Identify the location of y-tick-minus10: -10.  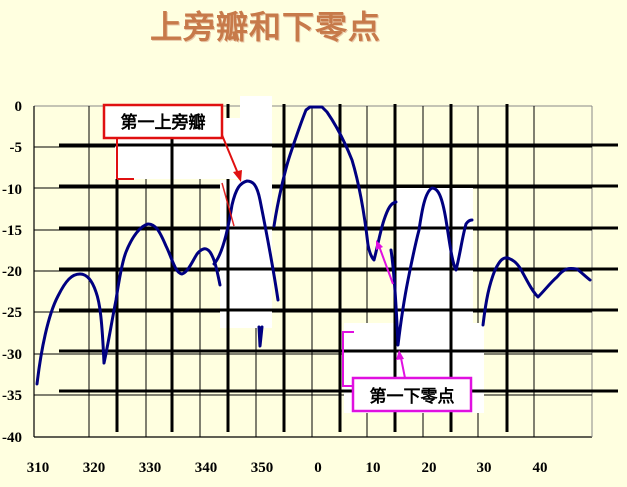
(12, 190).